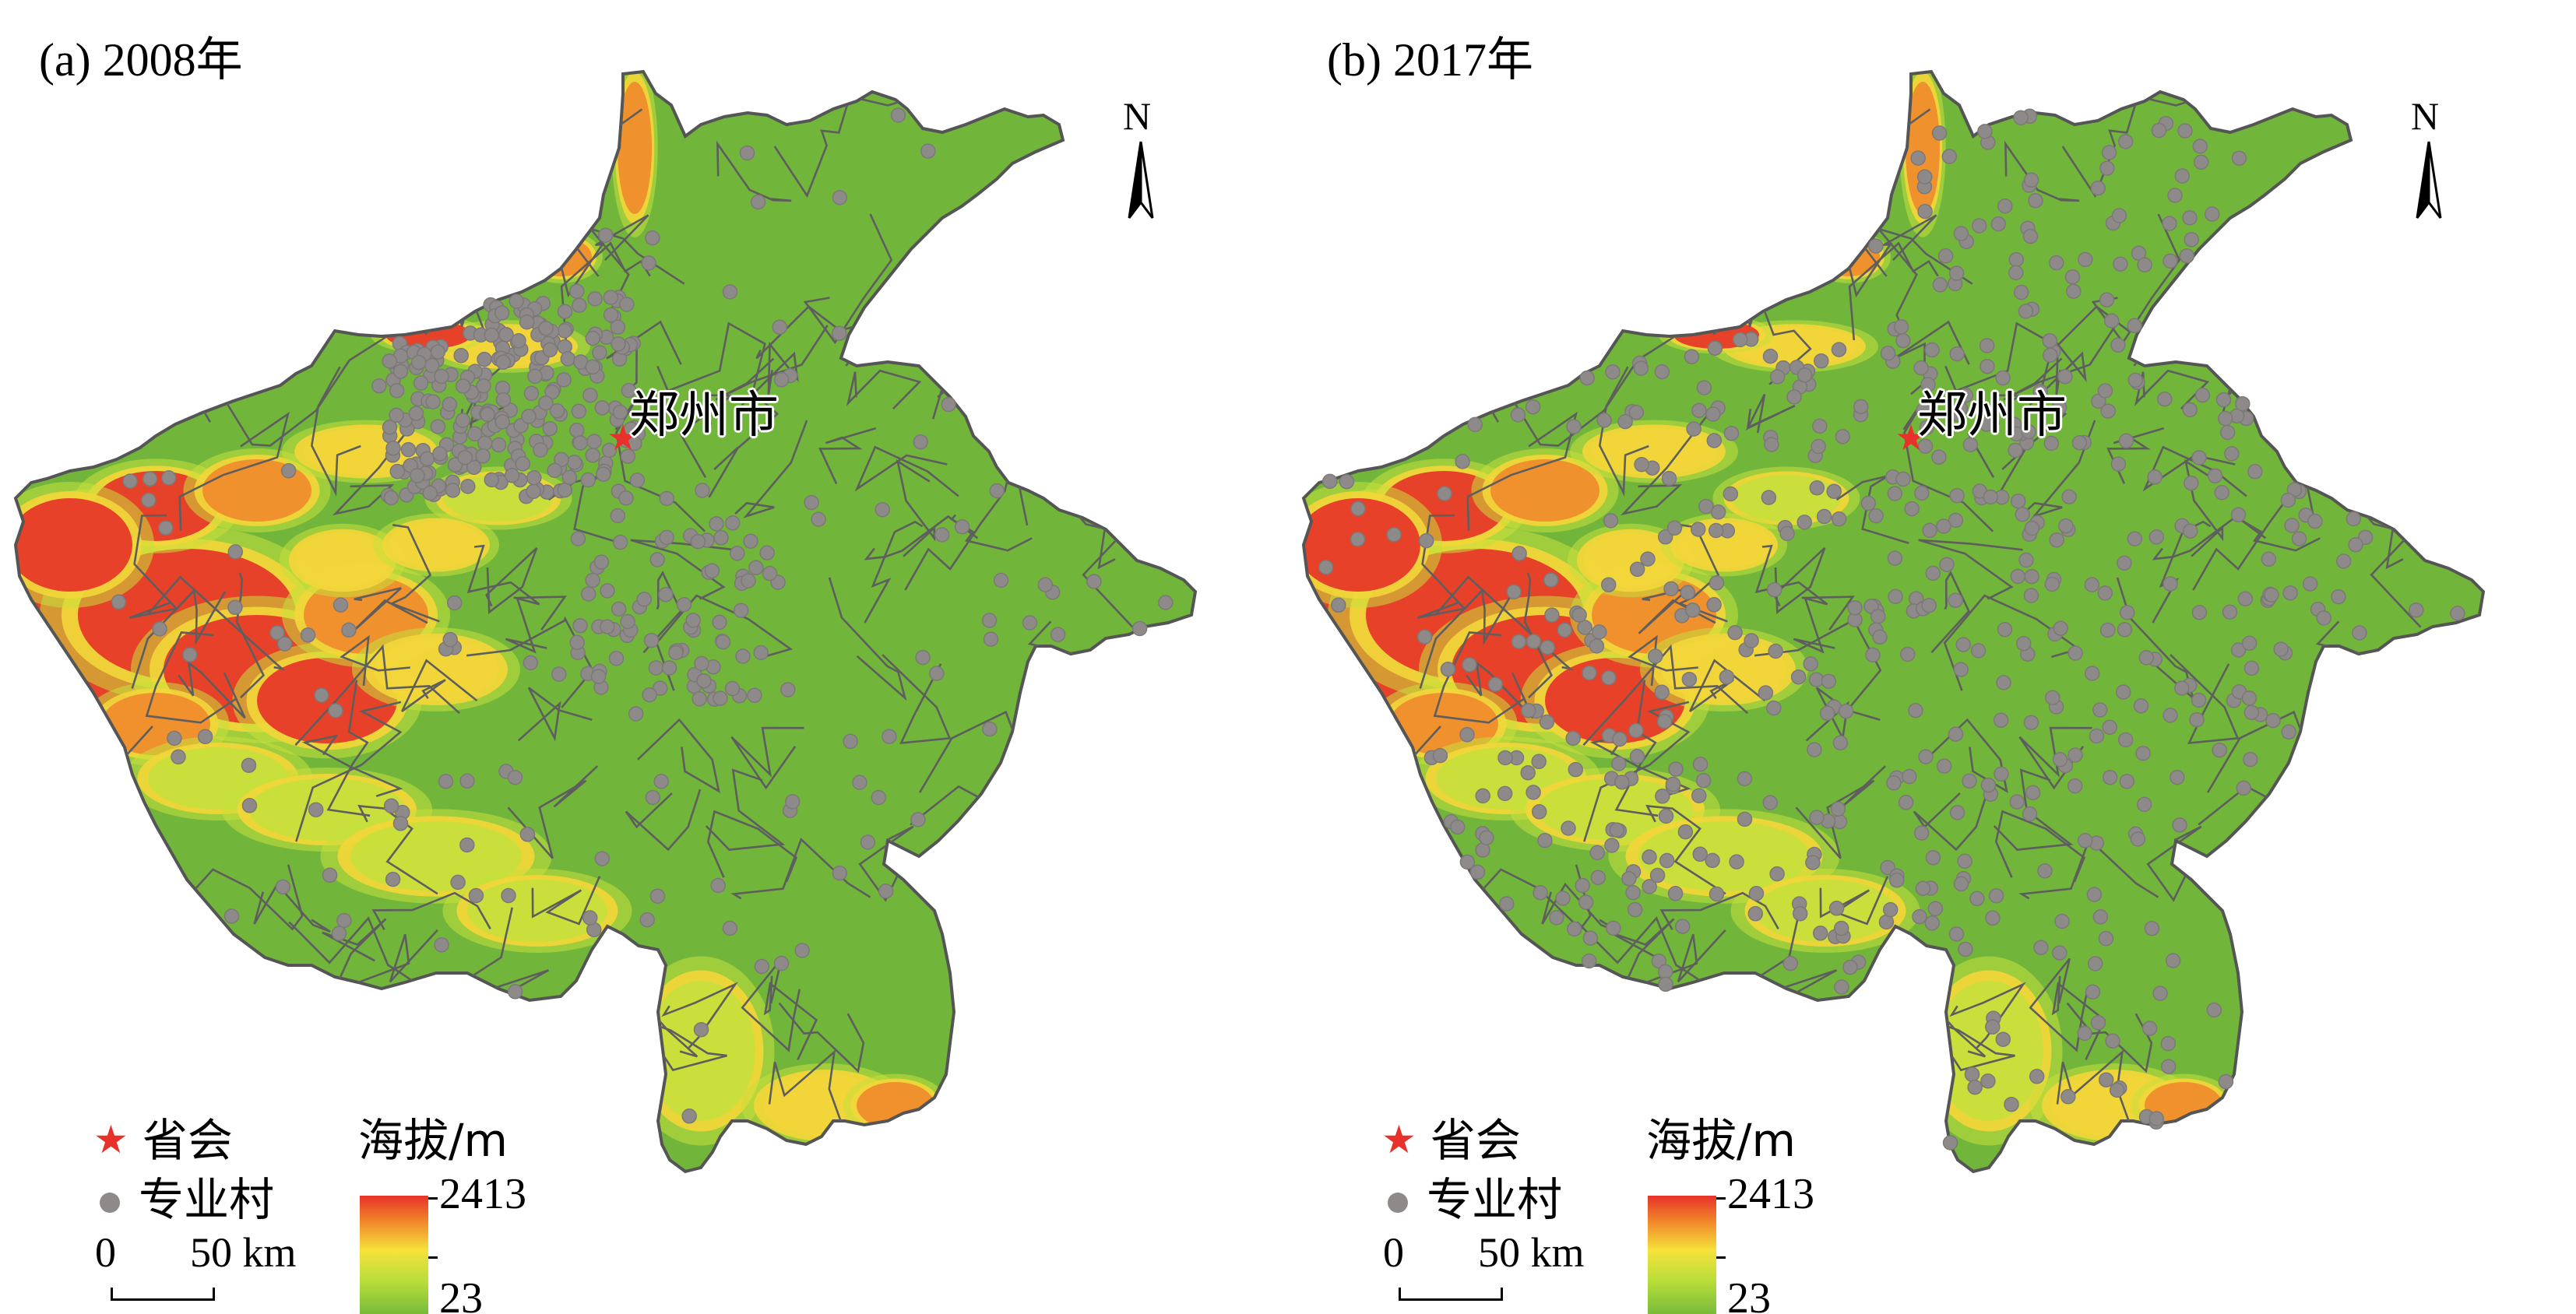 This screenshot has height=1314, width=2576. Describe the element at coordinates (141, 60) in the screenshot. I see `panel-title: (a) 2008年` at that location.